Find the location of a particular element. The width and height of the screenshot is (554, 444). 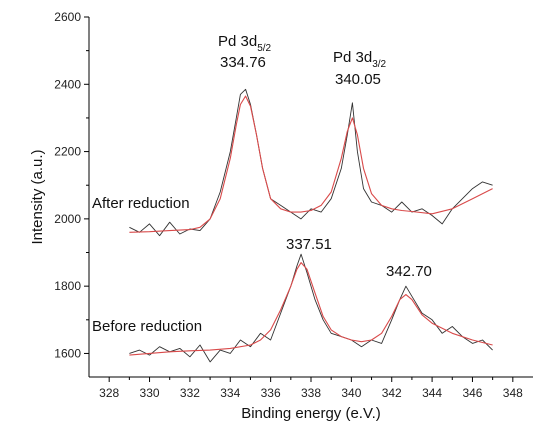

x-tick-label: 334 is located at coordinates (230, 393).